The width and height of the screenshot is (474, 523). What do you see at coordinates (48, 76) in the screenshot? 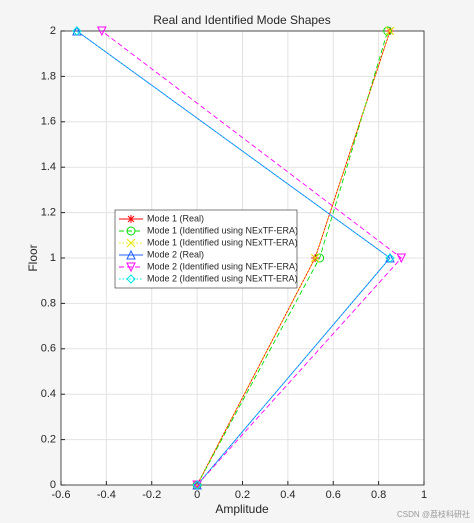
I see `y-tick-label: 1.8` at bounding box center [48, 76].